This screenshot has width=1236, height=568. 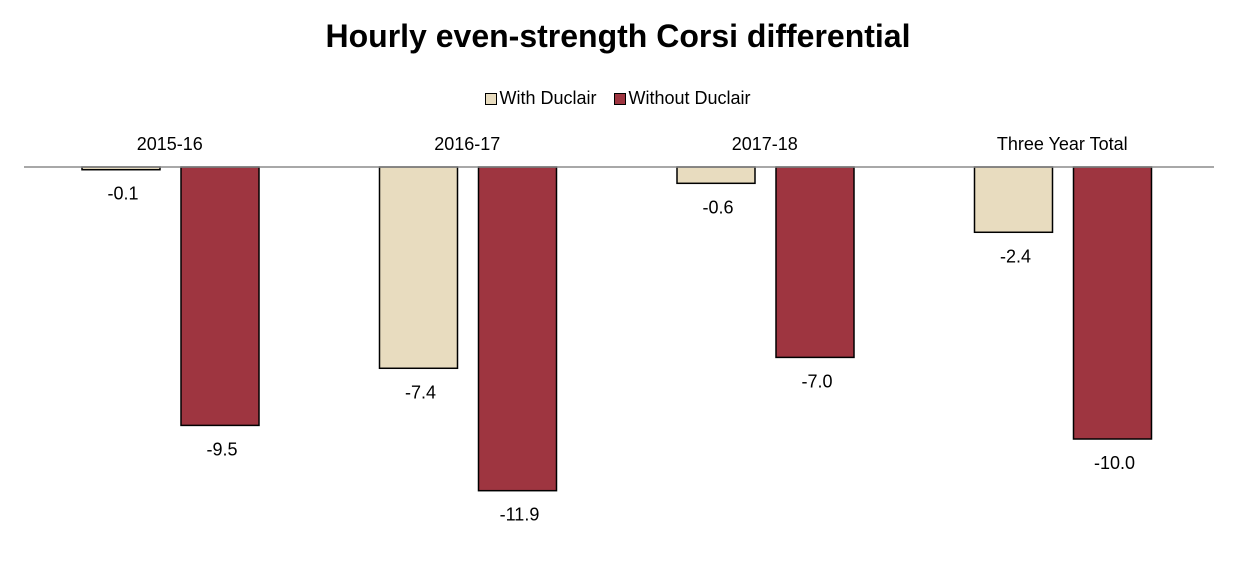 I want to click on category-label: 2015-16, so click(x=170, y=144).